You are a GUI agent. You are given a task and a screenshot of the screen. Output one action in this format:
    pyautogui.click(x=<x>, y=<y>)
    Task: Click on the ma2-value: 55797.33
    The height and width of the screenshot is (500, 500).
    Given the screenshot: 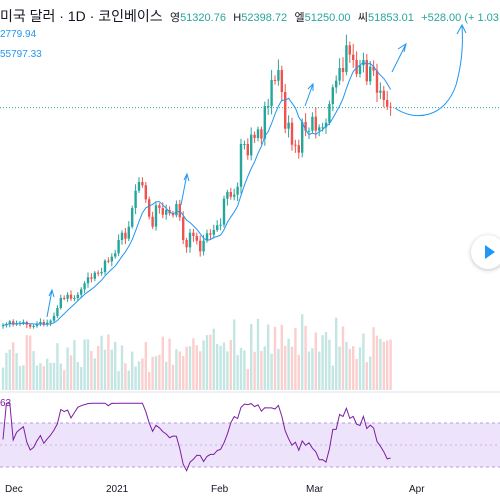 What is the action you would take?
    pyautogui.click(x=21, y=54)
    